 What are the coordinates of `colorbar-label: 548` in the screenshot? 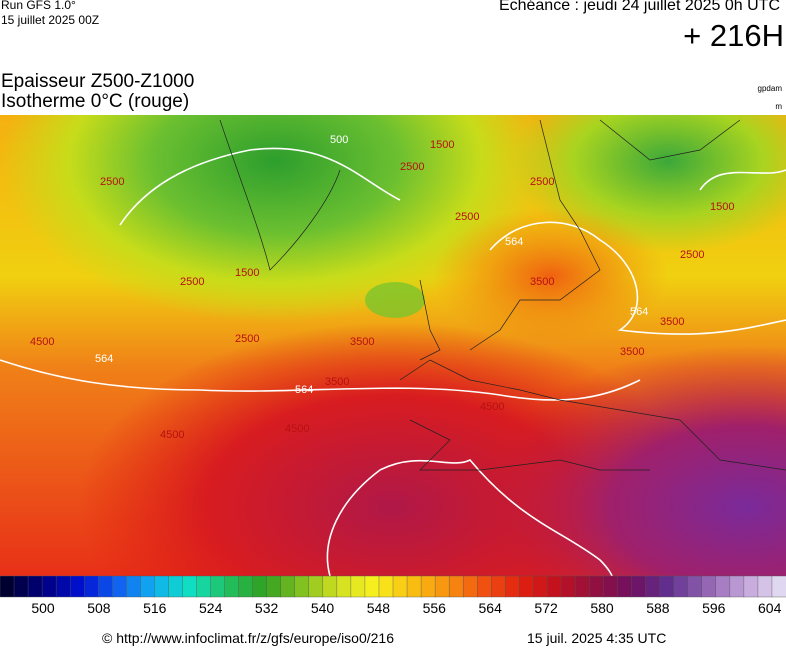 It's located at (379, 608).